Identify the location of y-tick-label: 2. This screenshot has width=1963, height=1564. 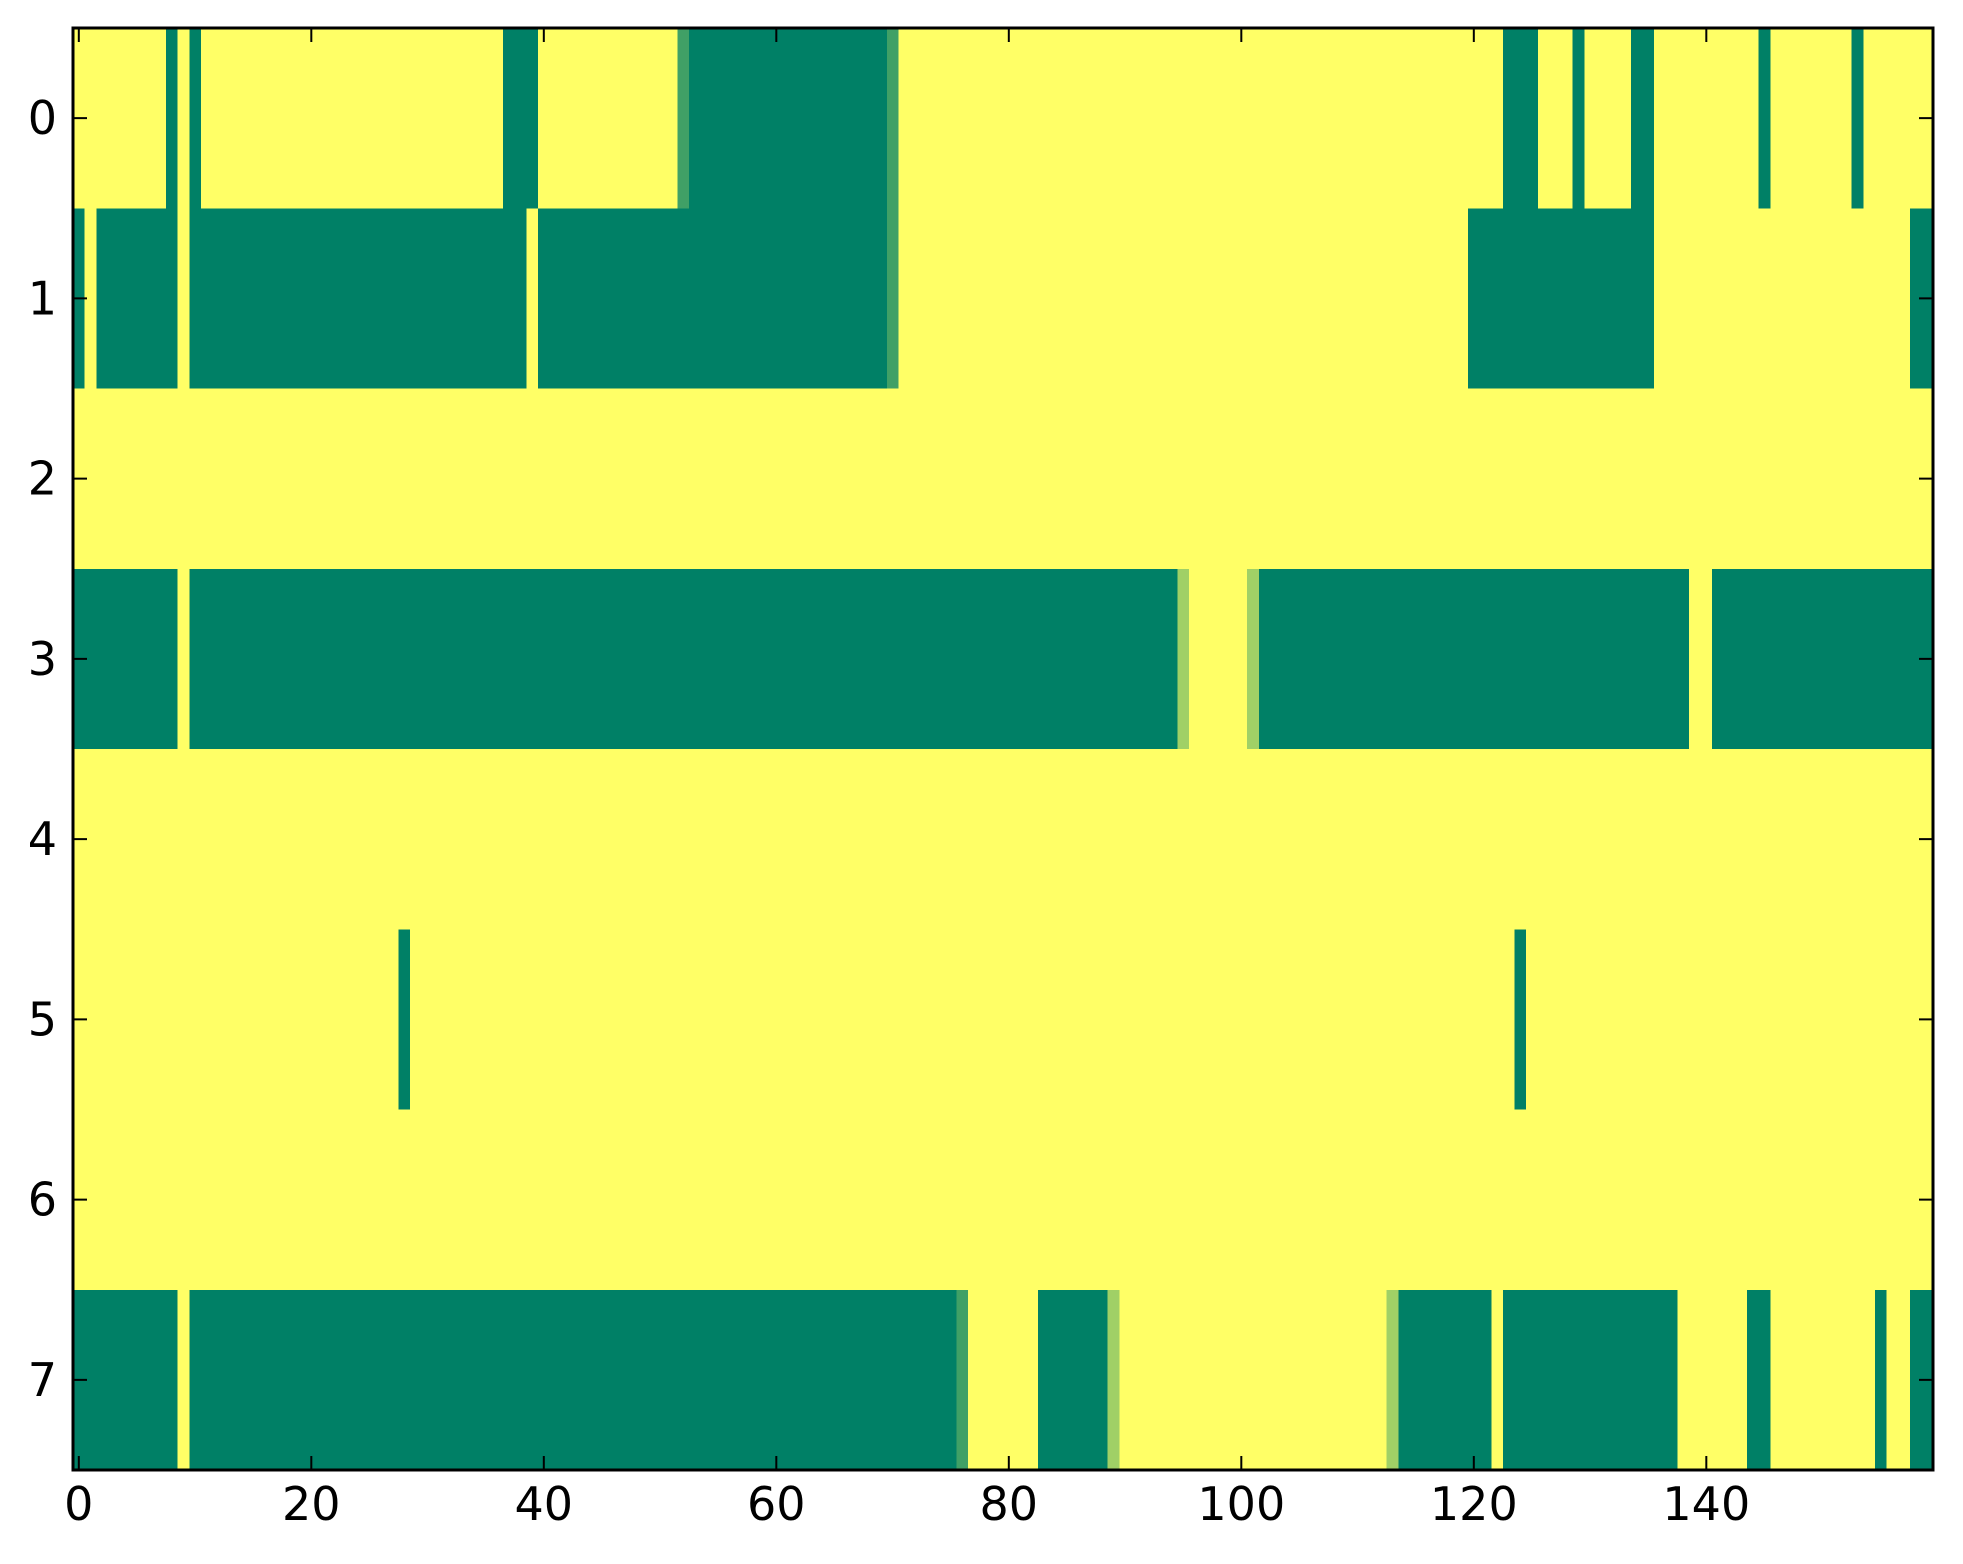
(42, 479).